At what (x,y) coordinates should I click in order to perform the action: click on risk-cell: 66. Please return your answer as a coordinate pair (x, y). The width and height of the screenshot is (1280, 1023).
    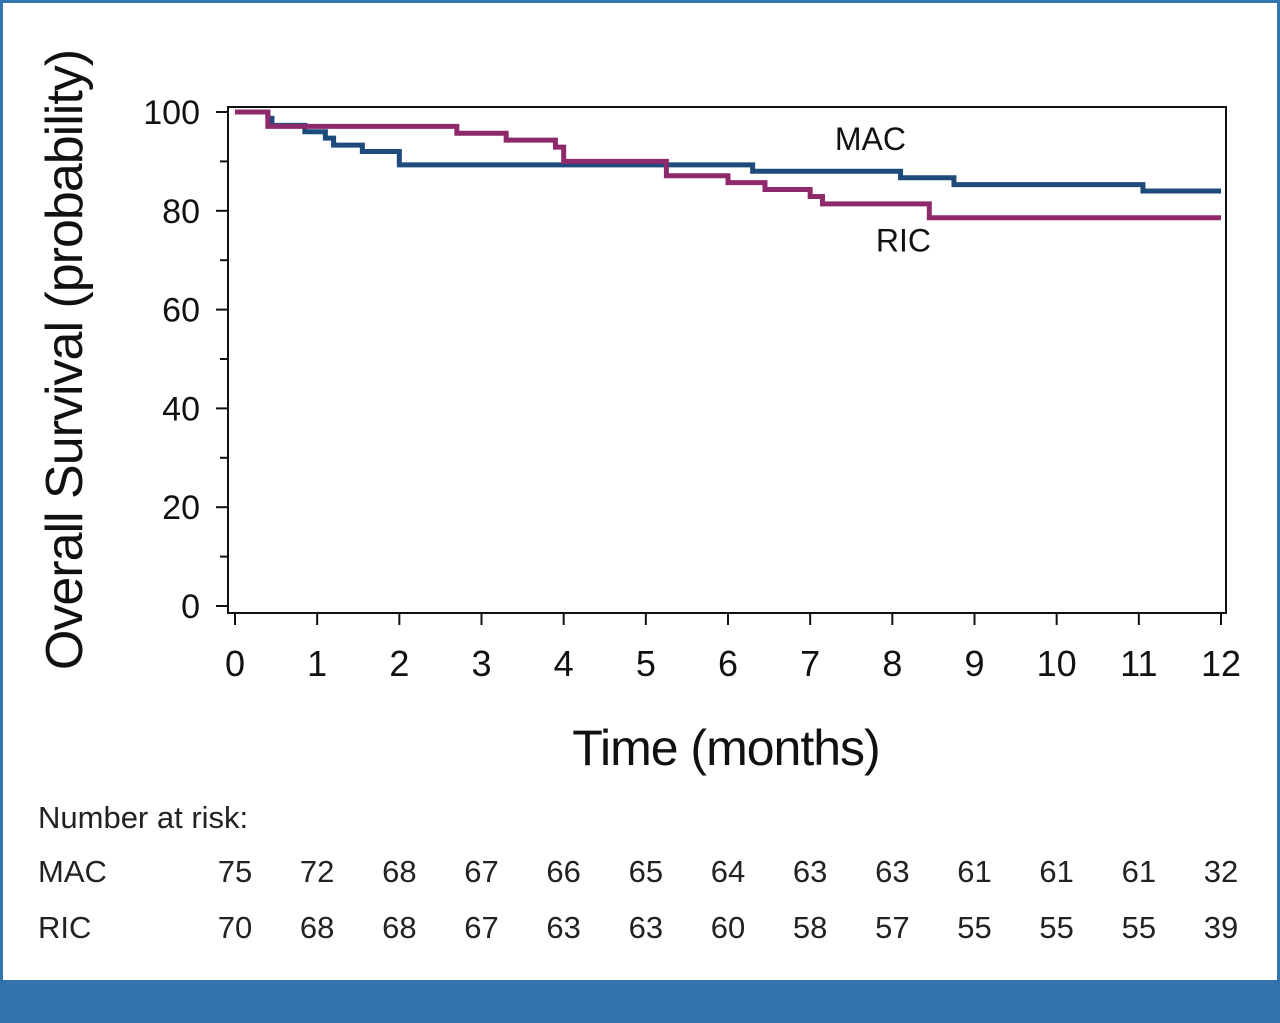
    Looking at the image, I should click on (563, 871).